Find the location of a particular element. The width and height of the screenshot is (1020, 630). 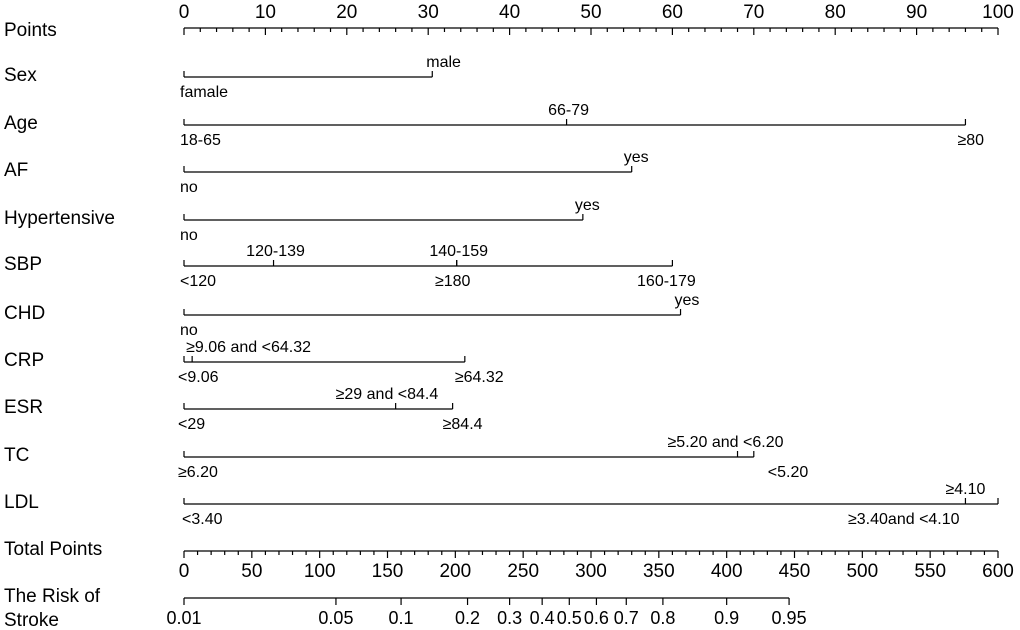

points-axis-tick-label: 60 is located at coordinates (672, 12).